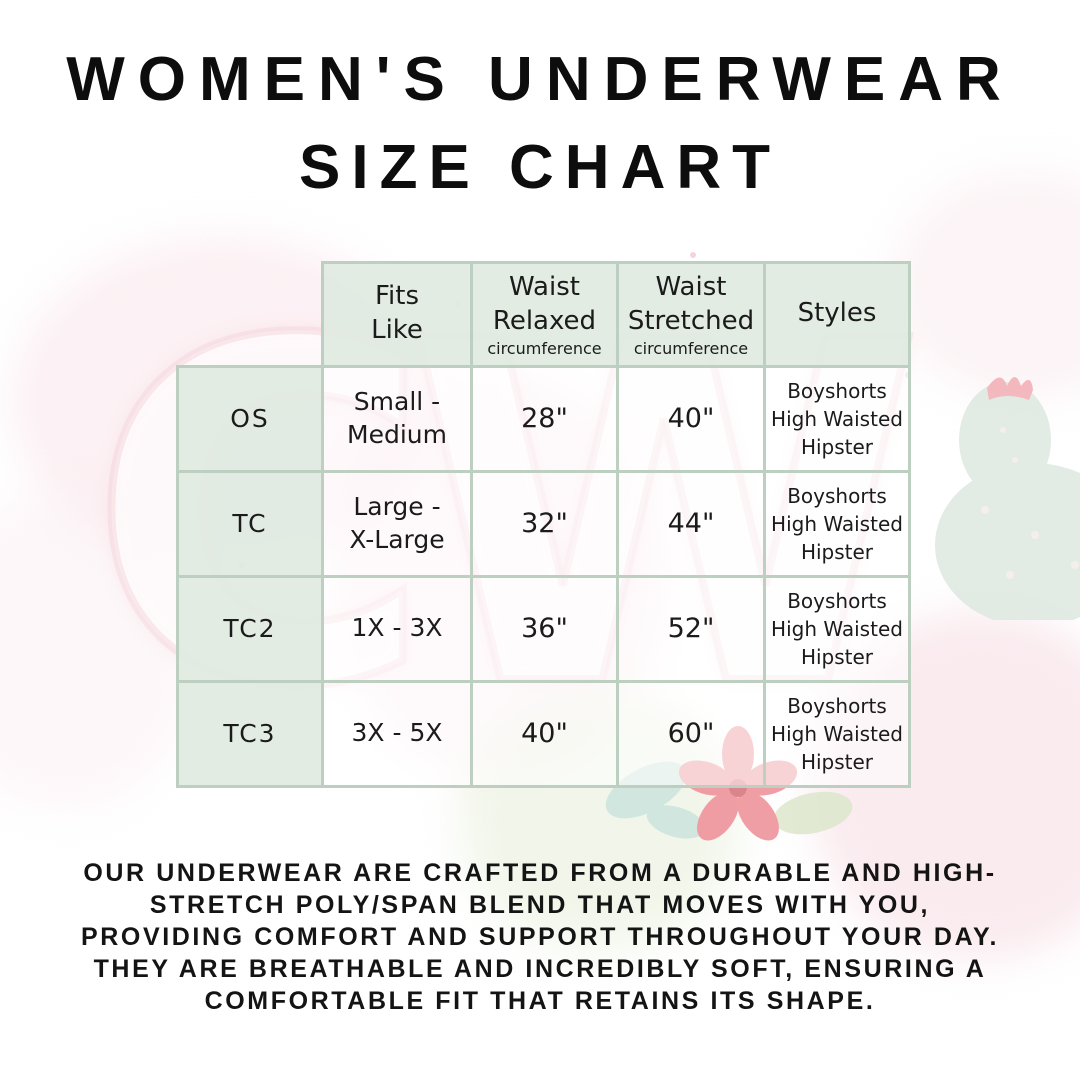 The image size is (1080, 1080). I want to click on column-header-label: Waist Stretched, so click(691, 304).